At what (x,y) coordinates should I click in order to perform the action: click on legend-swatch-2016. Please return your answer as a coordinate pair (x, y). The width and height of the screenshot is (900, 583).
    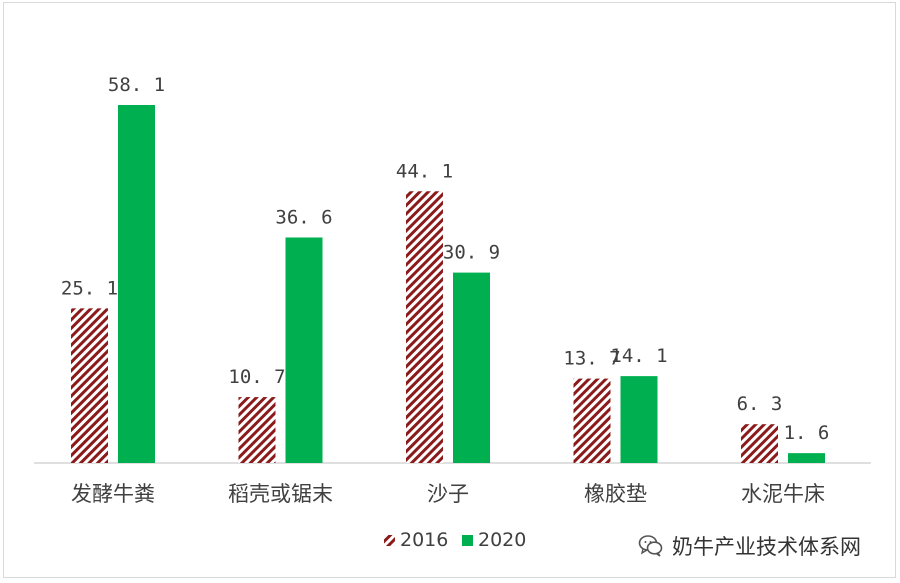
    Looking at the image, I should click on (389, 540).